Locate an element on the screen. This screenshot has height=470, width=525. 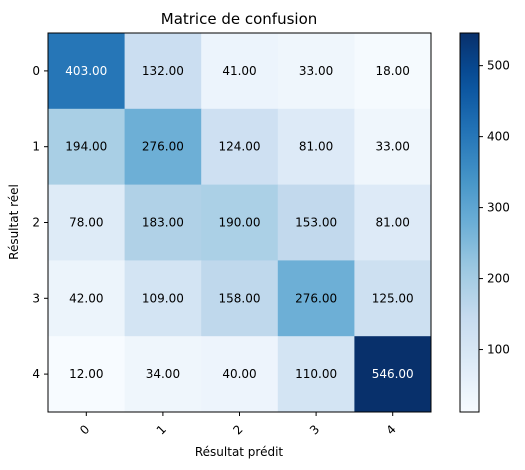
cell-value-label: 40.00 is located at coordinates (239, 374).